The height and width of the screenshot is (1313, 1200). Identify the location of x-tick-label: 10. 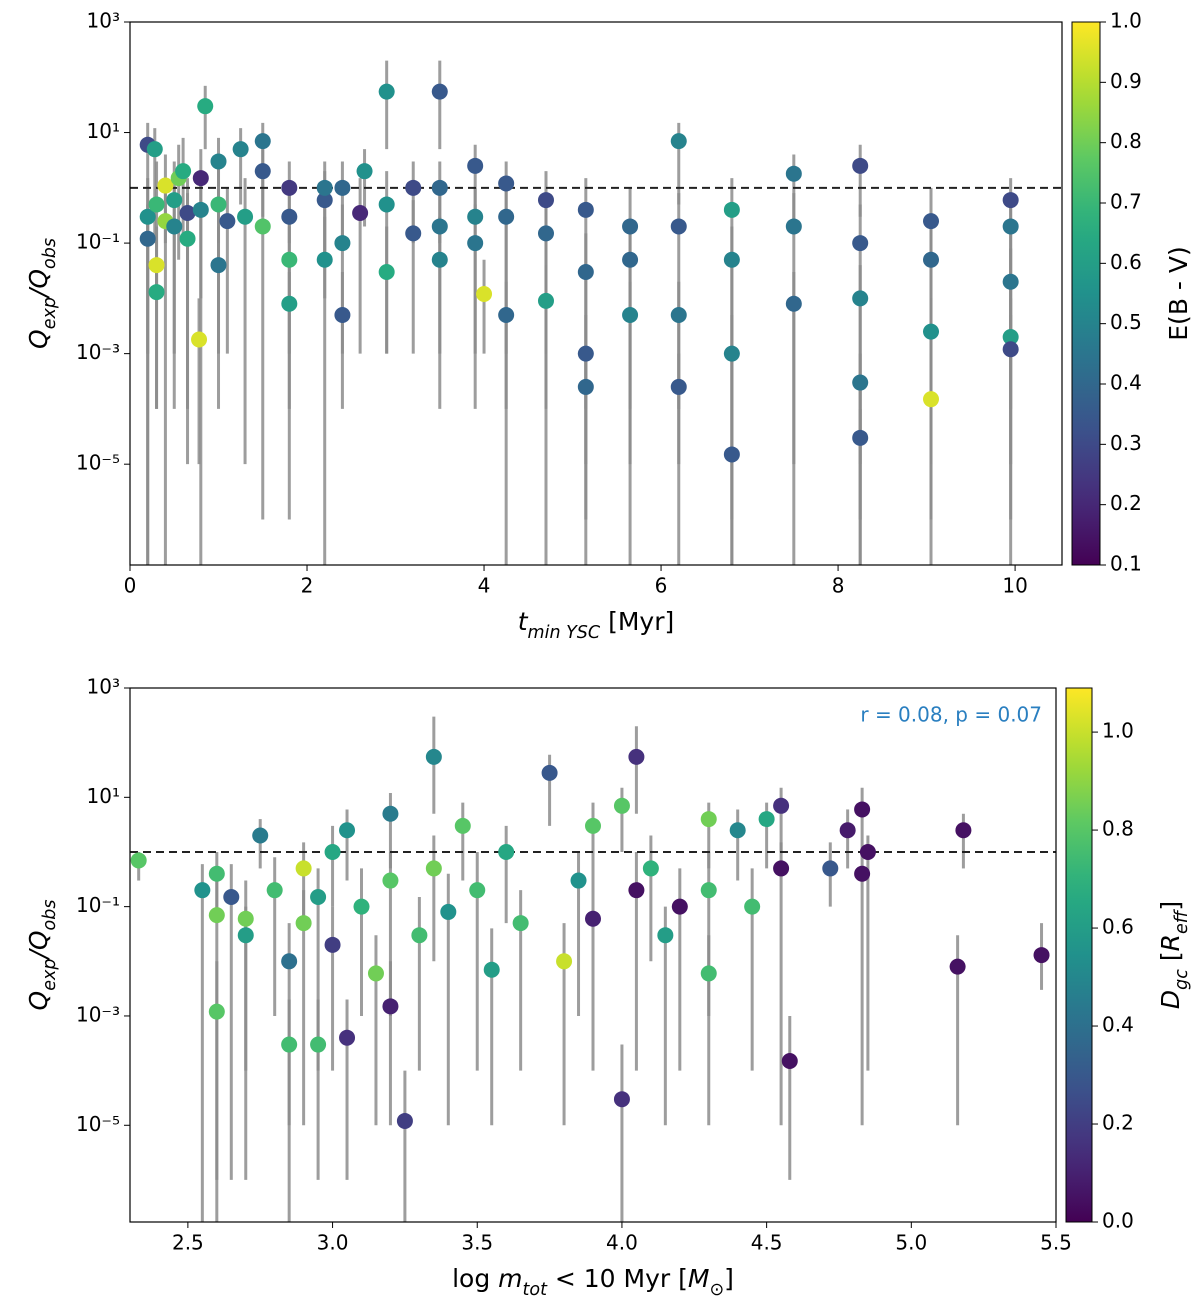
(1014, 586).